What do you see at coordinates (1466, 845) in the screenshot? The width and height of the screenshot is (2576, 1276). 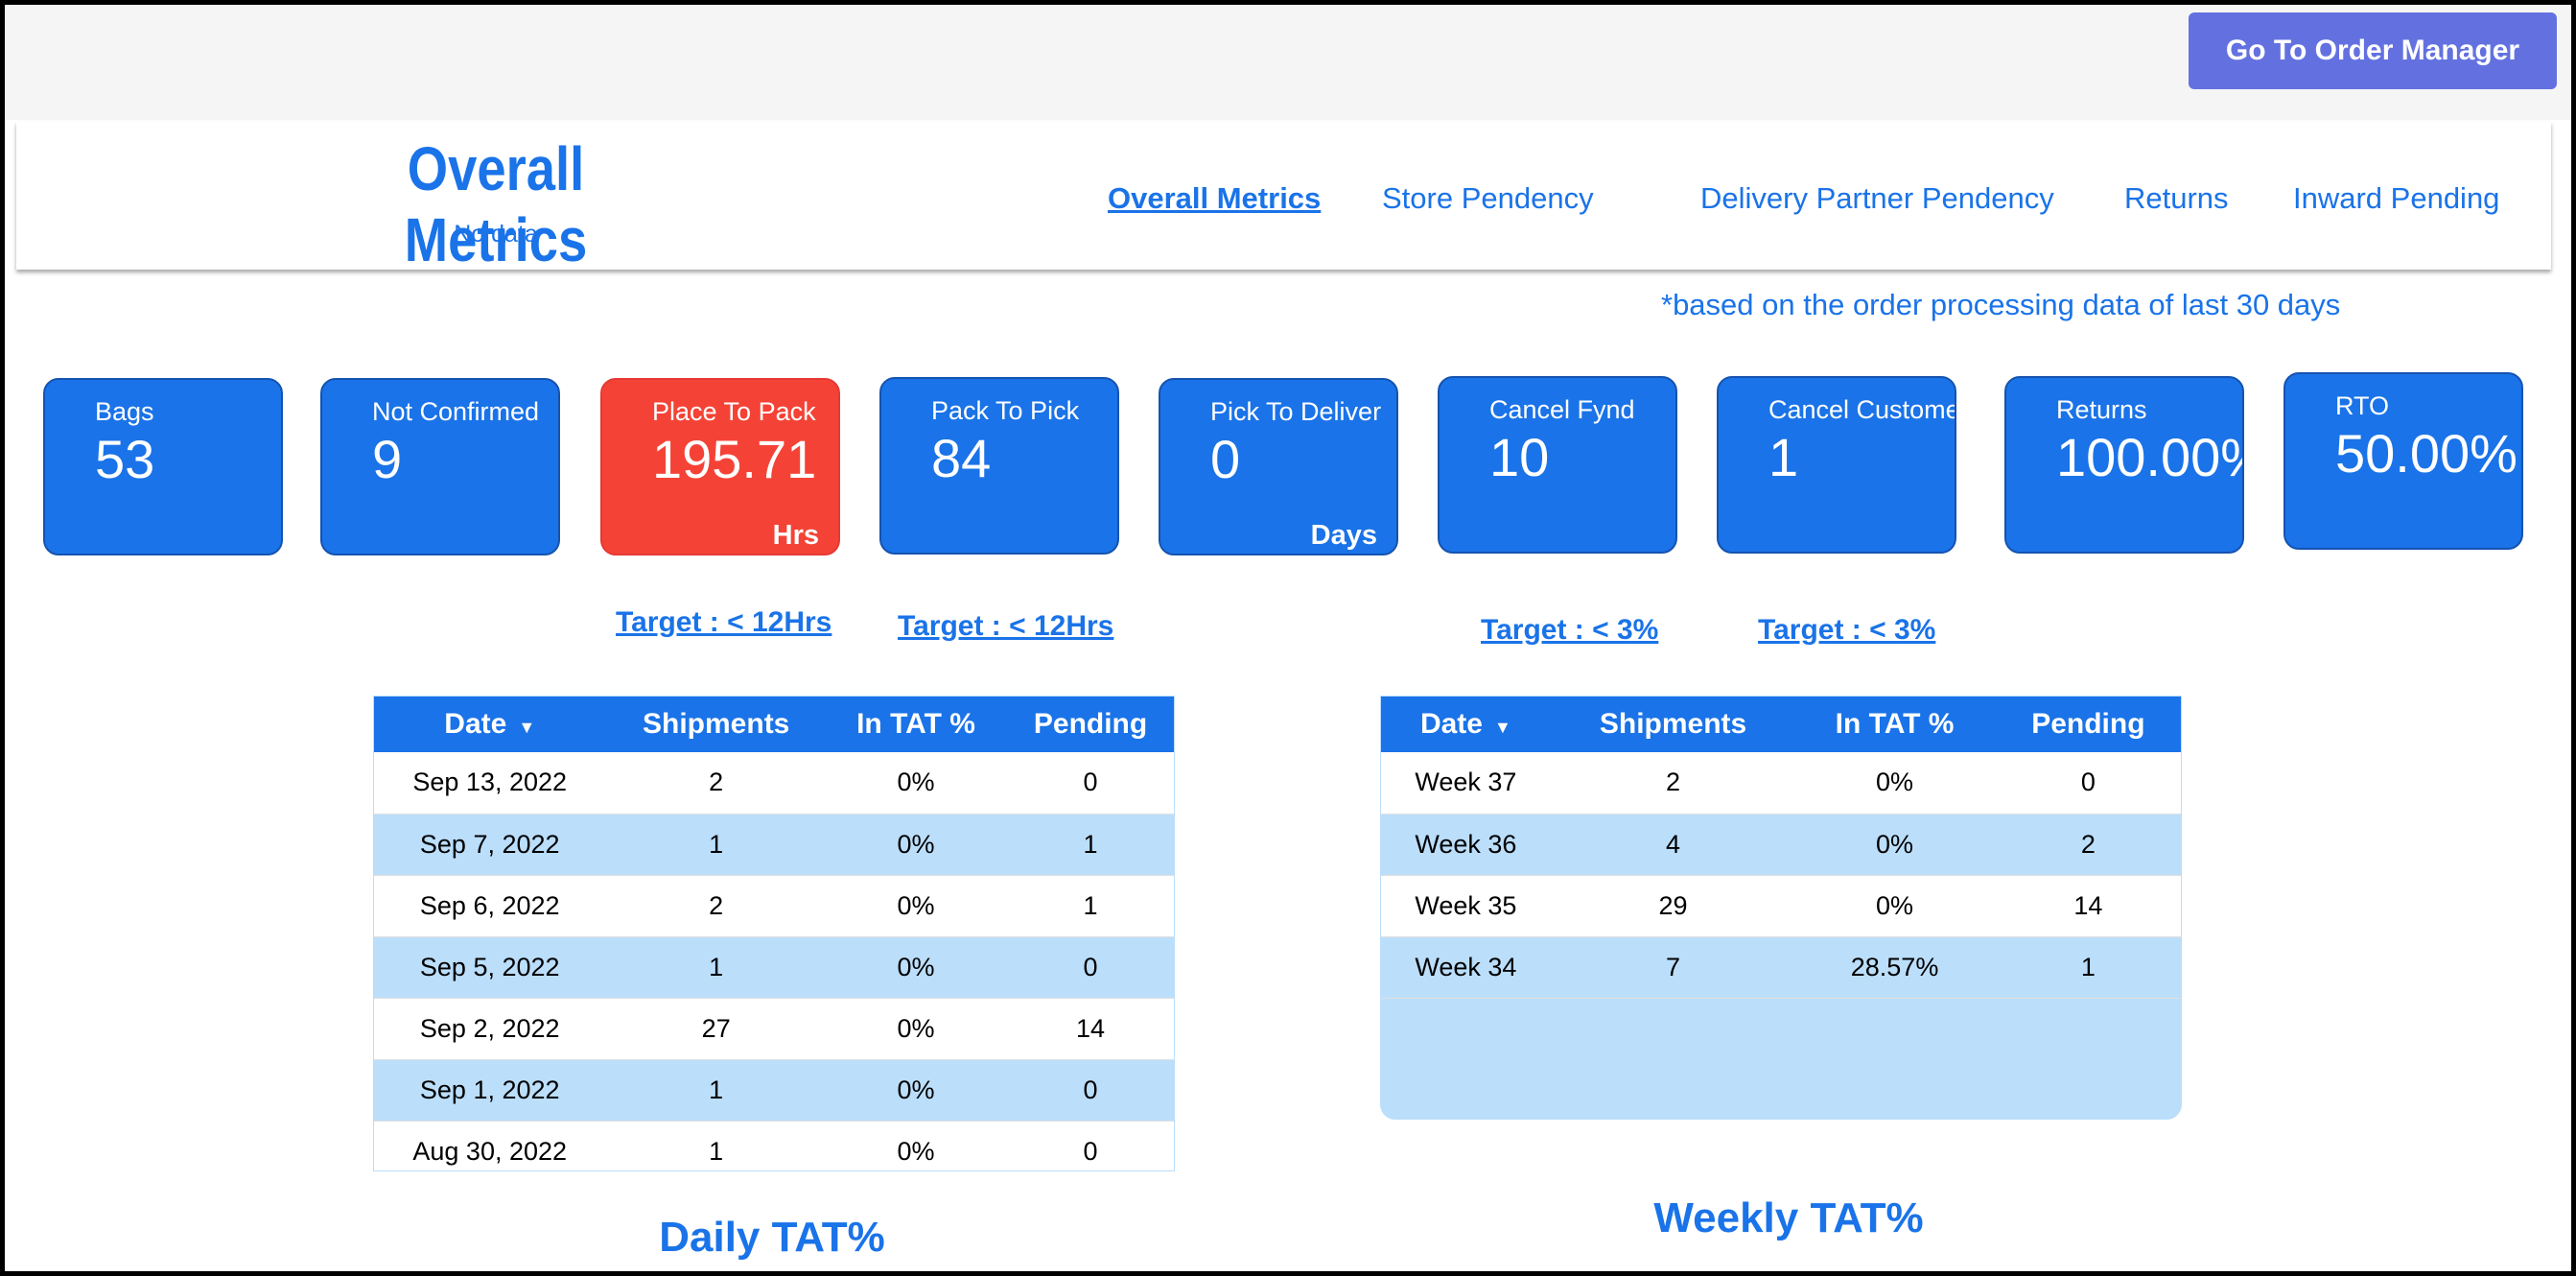 I see `cell-week: Week 36` at bounding box center [1466, 845].